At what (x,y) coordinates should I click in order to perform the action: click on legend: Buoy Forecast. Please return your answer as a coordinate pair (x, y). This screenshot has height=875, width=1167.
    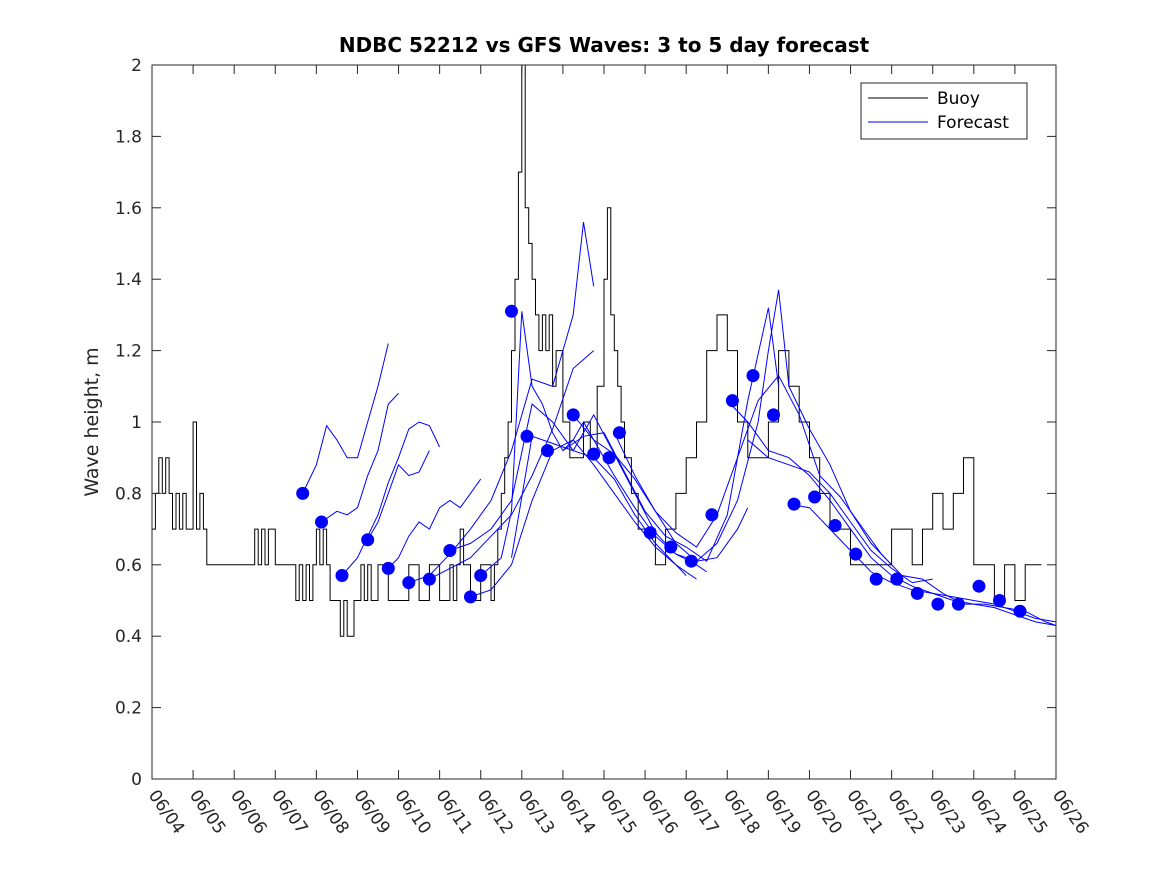
    Looking at the image, I should click on (944, 111).